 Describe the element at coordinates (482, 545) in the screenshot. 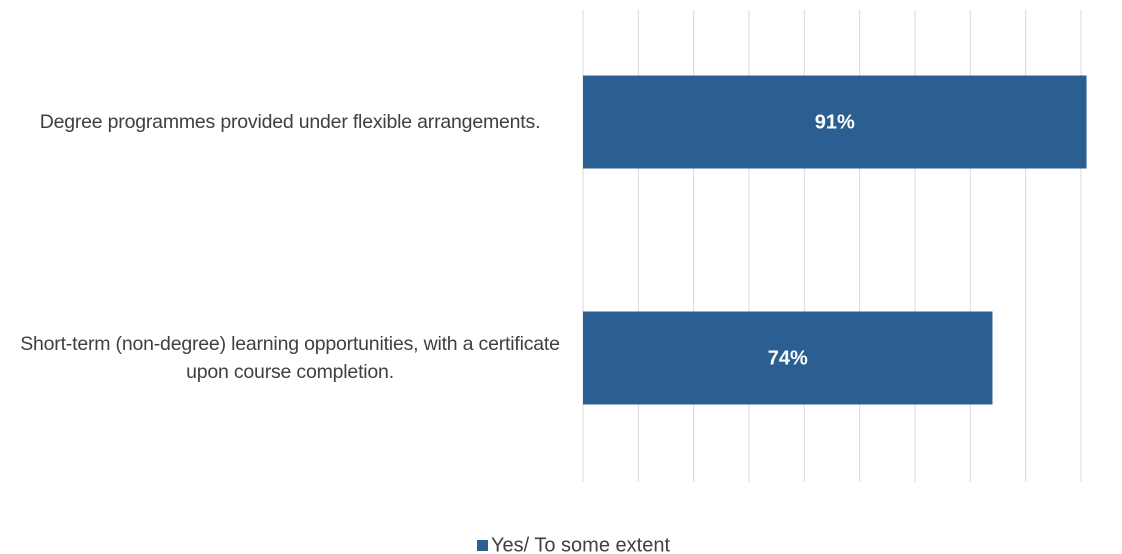

I see `legend-swatch` at that location.